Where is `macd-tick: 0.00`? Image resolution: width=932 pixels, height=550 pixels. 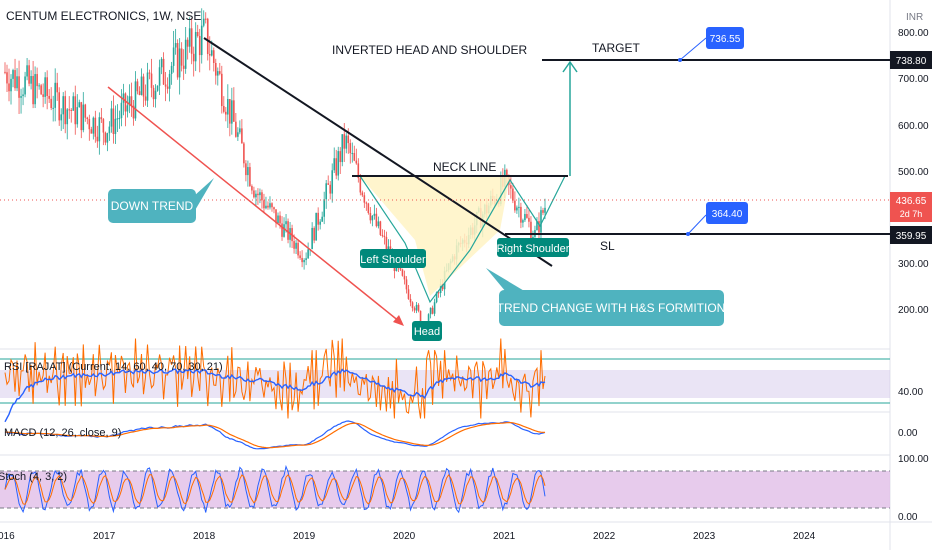
macd-tick: 0.00 is located at coordinates (908, 433).